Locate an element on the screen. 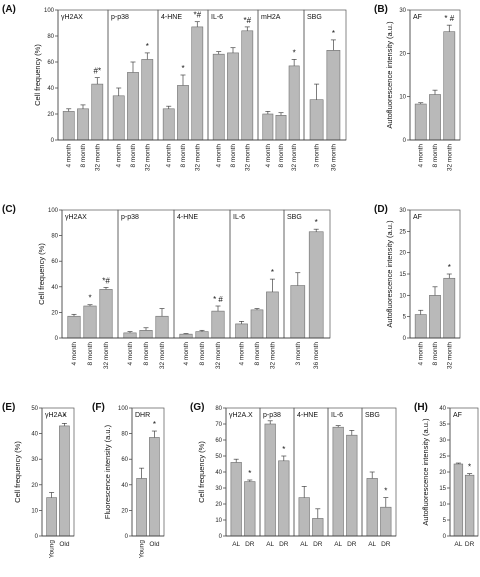  group-title: IL-6 is located at coordinates (337, 415).